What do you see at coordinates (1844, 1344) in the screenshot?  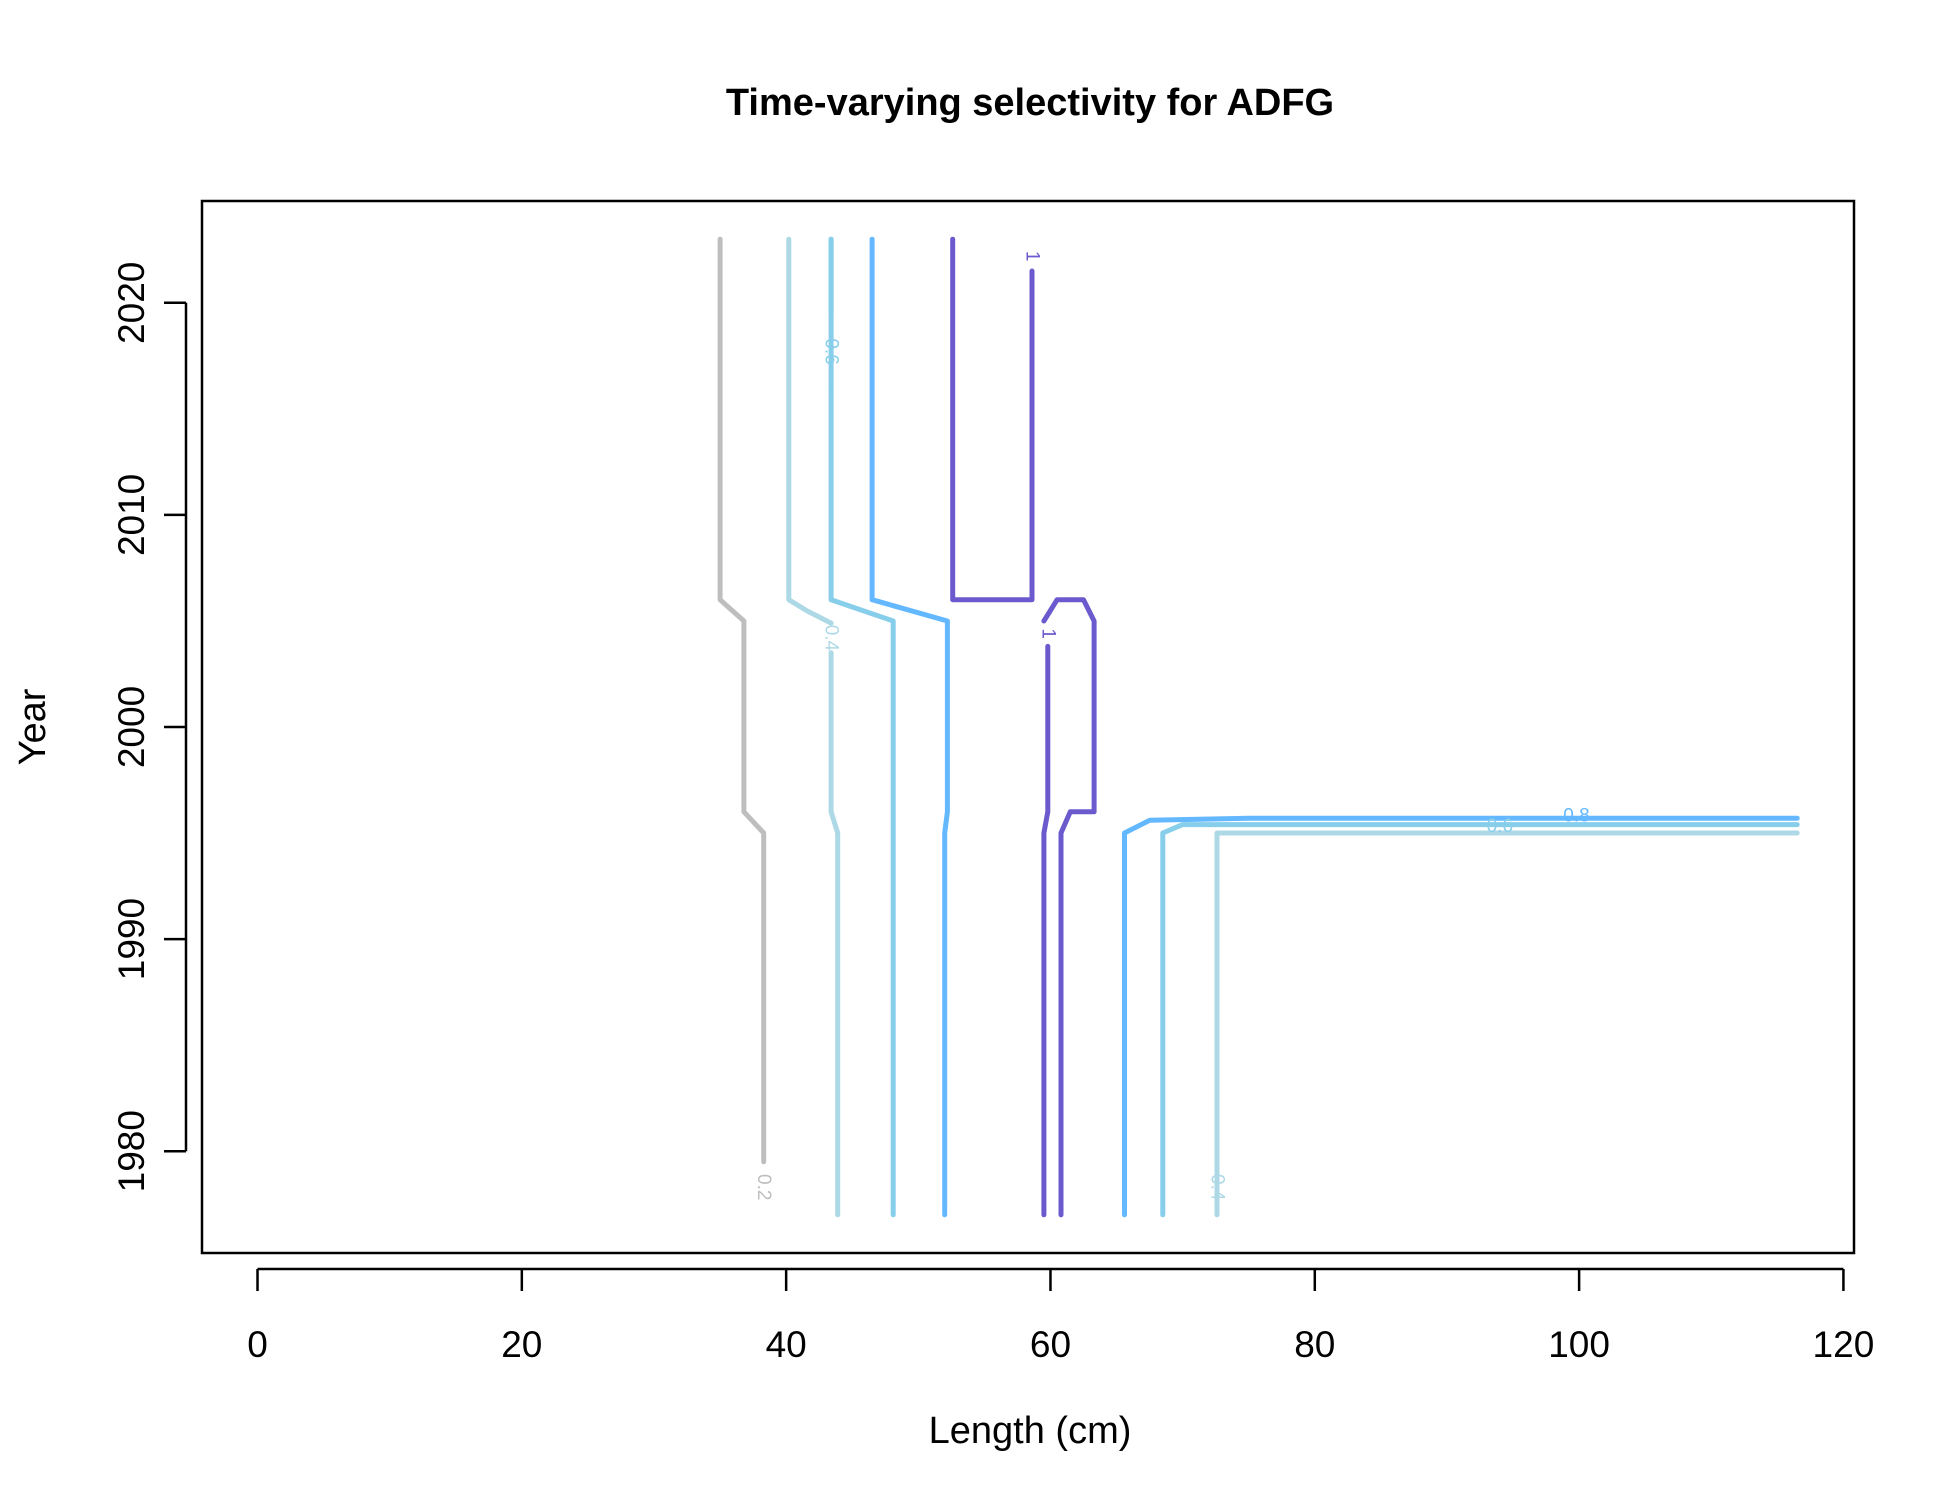 I see `x-tick-label: 120` at bounding box center [1844, 1344].